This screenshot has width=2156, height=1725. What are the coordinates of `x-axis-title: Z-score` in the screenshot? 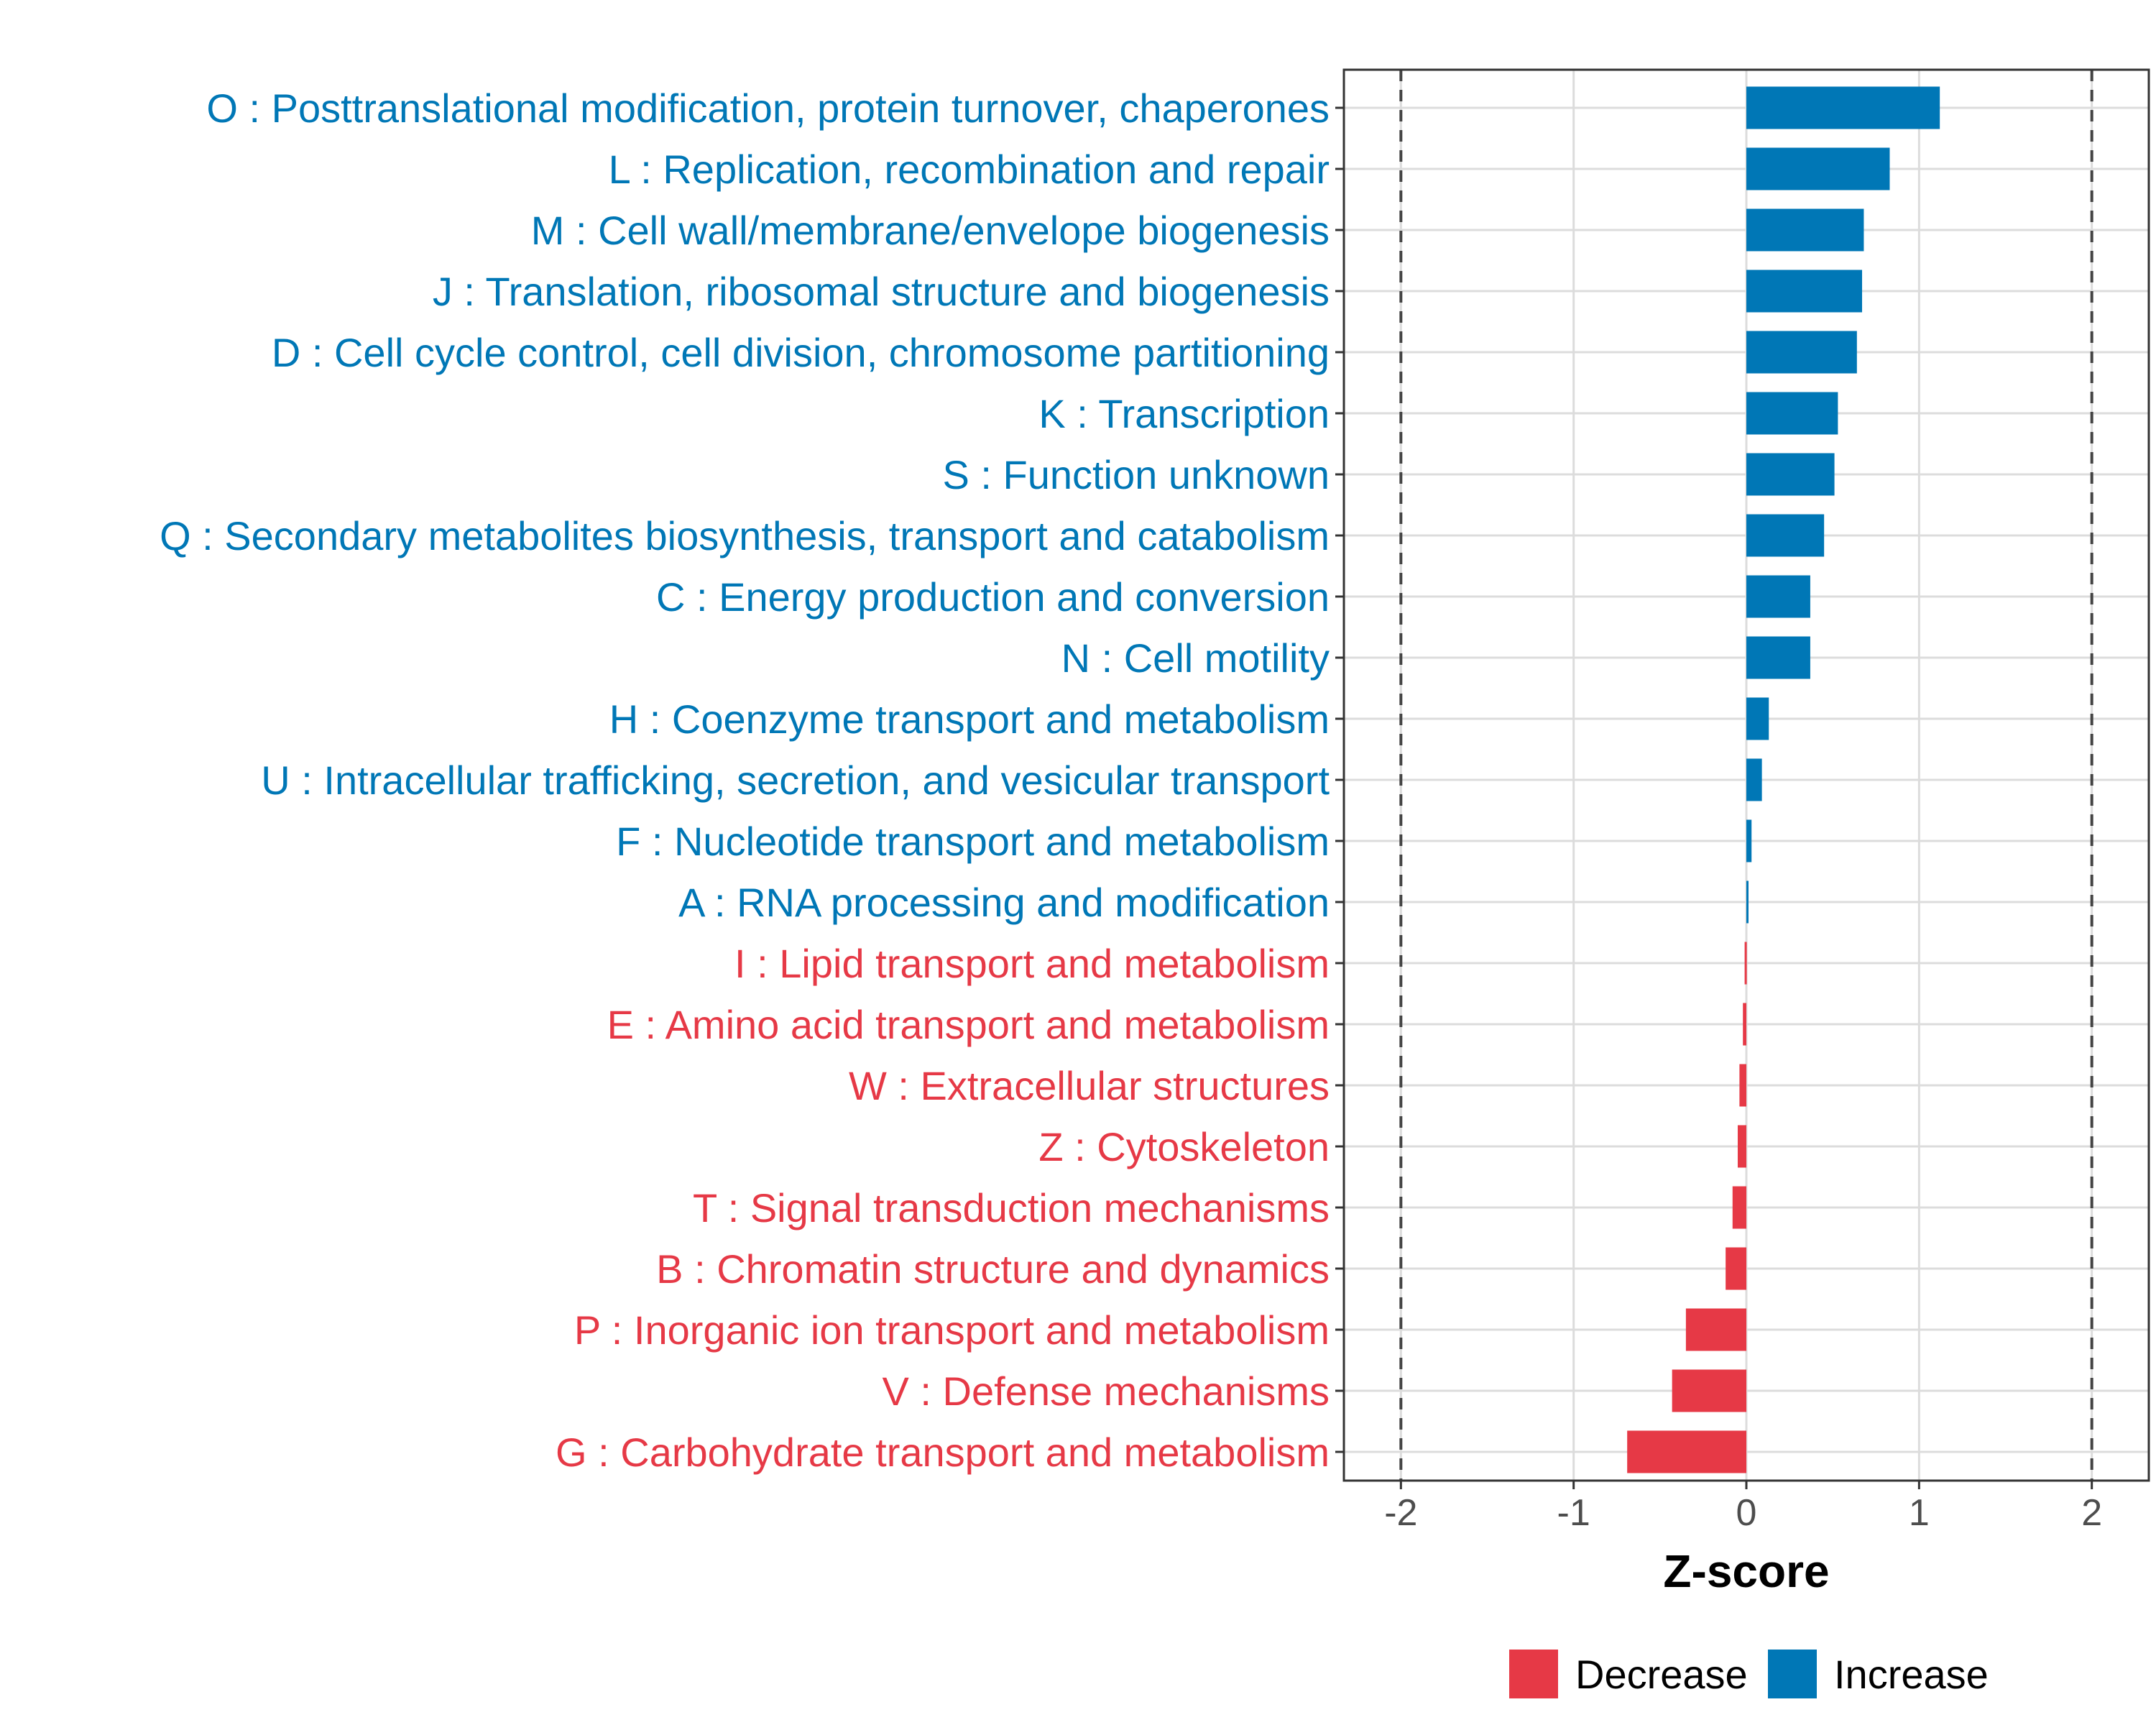 It's located at (1746, 1571).